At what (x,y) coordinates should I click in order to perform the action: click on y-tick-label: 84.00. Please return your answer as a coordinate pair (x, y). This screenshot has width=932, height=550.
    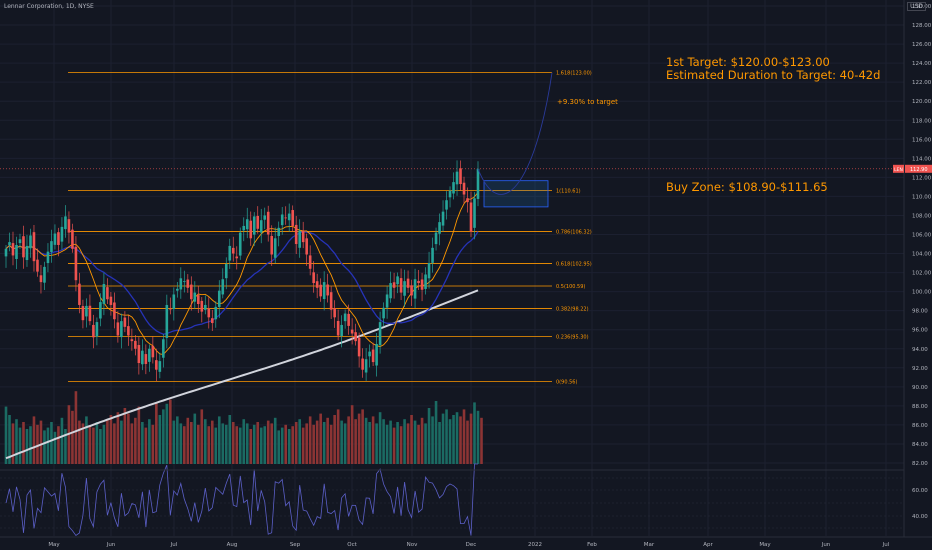
    Looking at the image, I should click on (920, 445).